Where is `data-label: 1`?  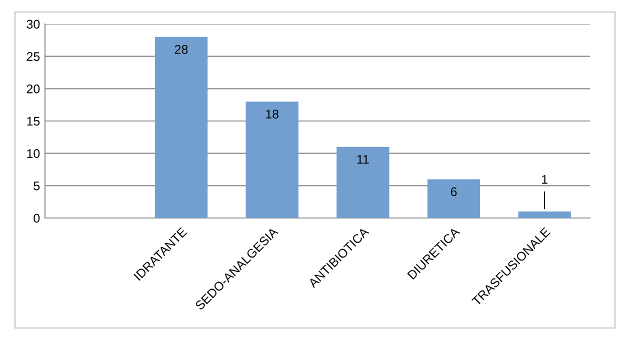
data-label: 1 is located at coordinates (545, 179).